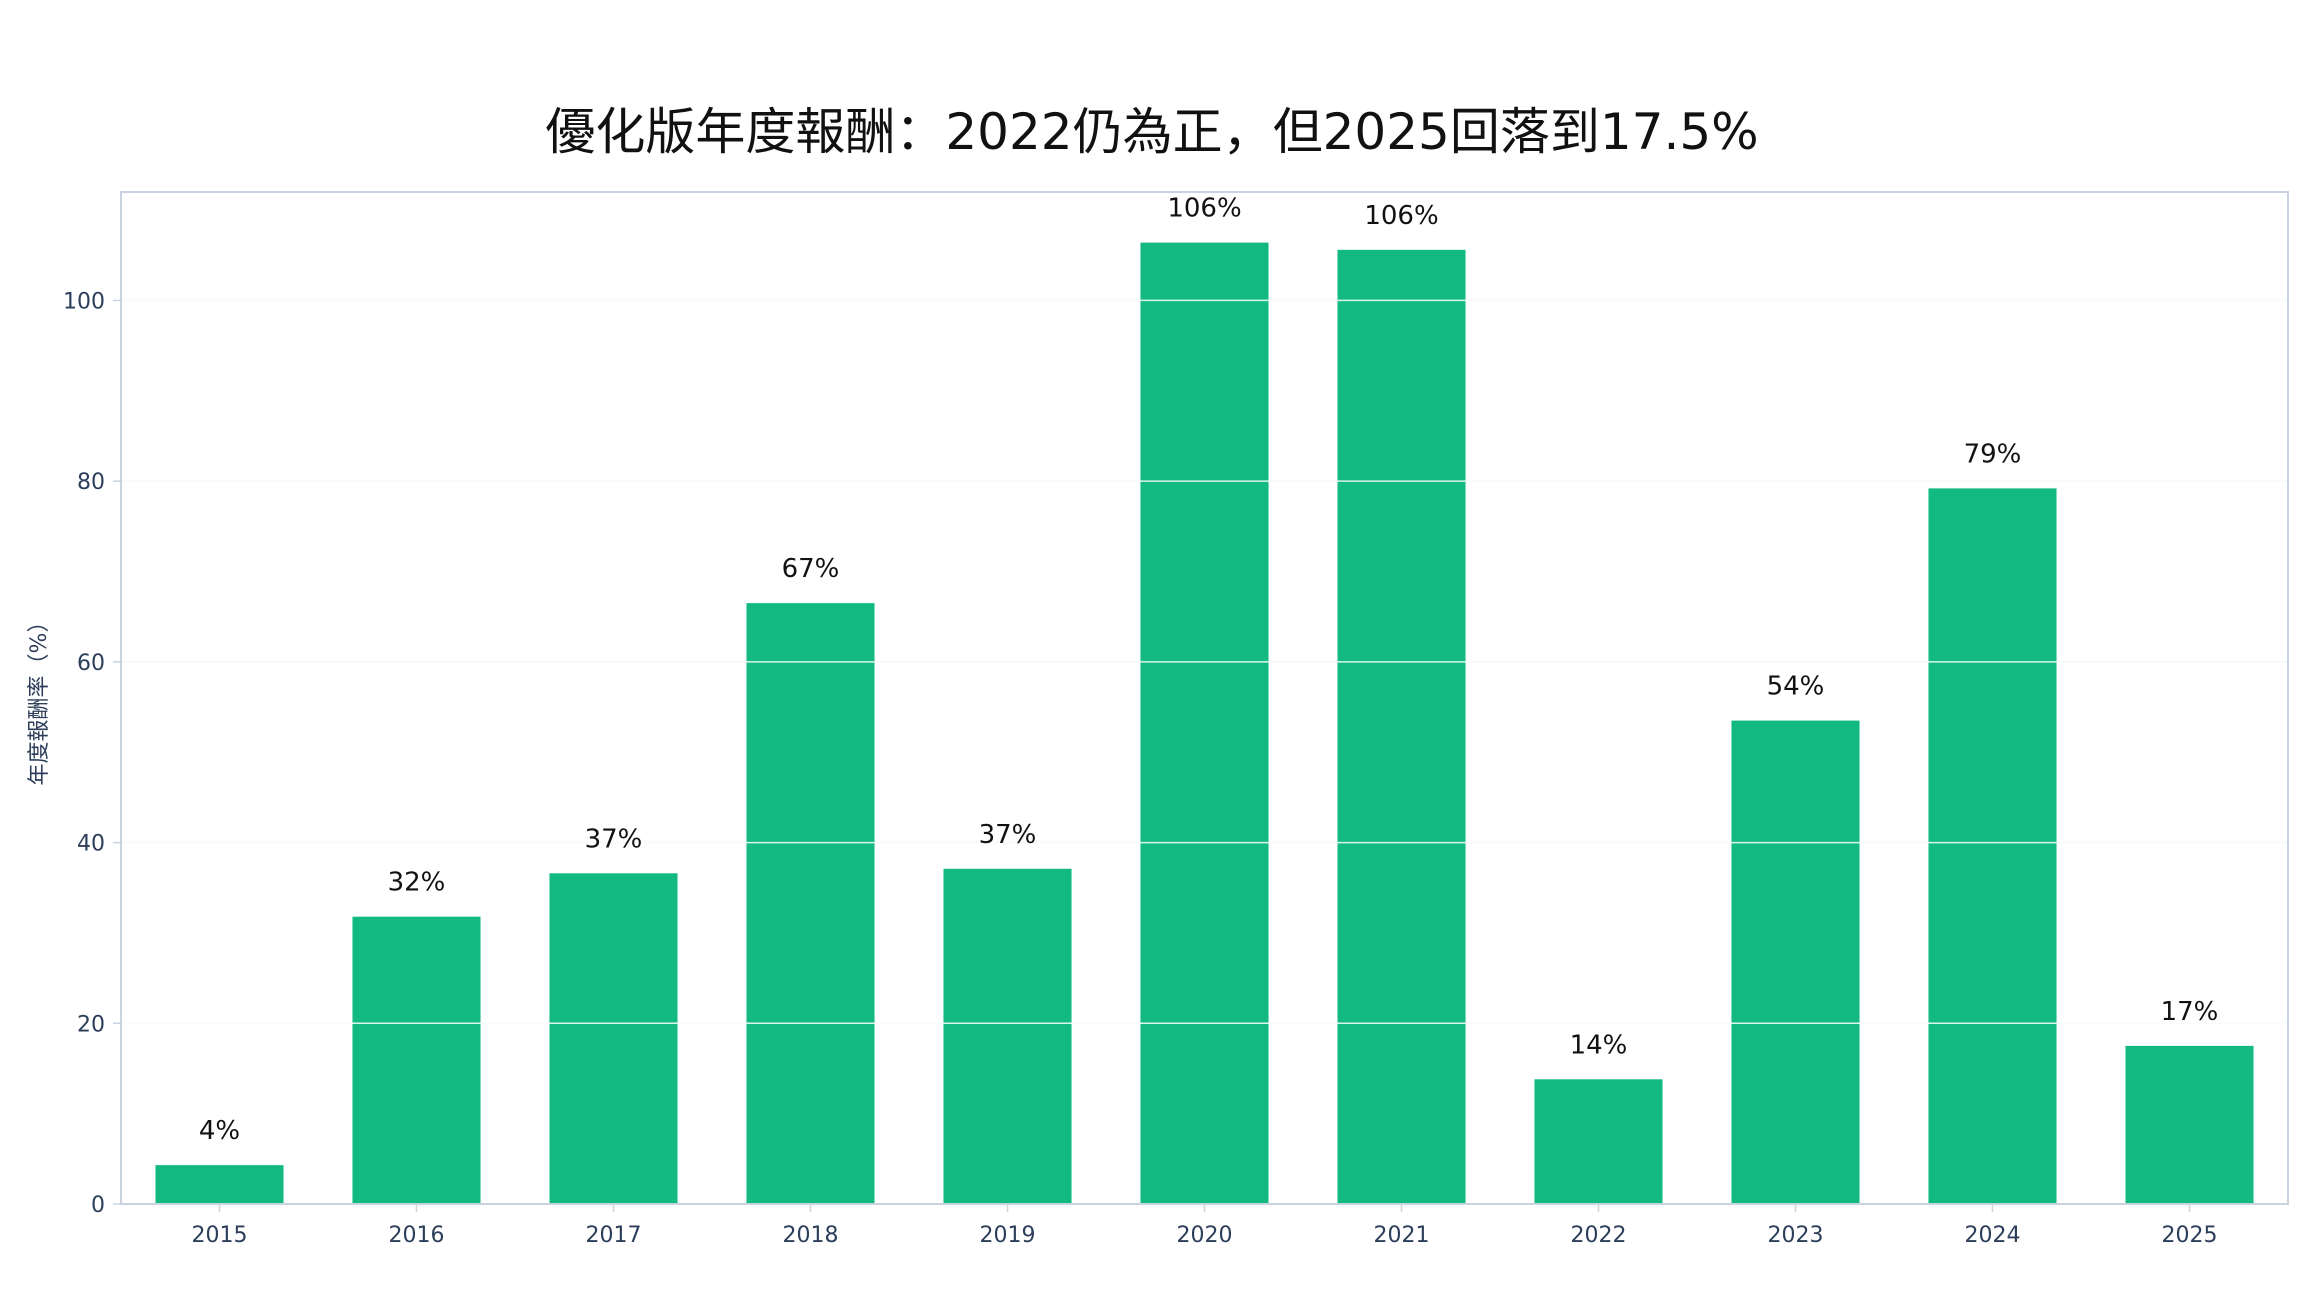  What do you see at coordinates (1007, 1036) in the screenshot?
I see `bar-2019` at bounding box center [1007, 1036].